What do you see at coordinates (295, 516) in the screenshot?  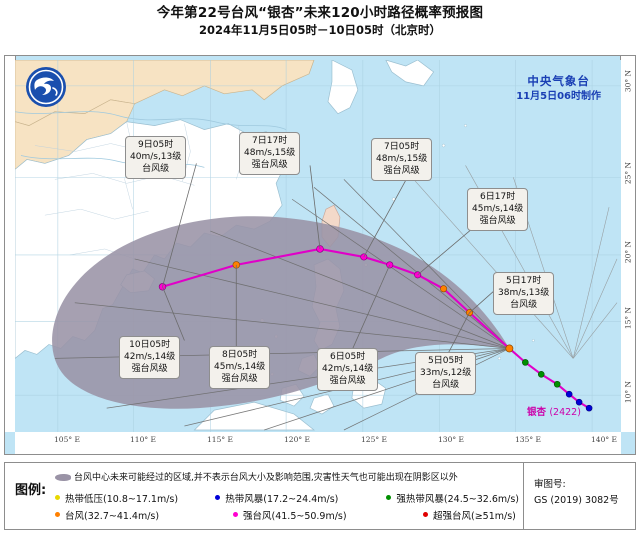 I see `legend-label-sty: 强台风(41.5~50.9m/s)` at bounding box center [295, 516].